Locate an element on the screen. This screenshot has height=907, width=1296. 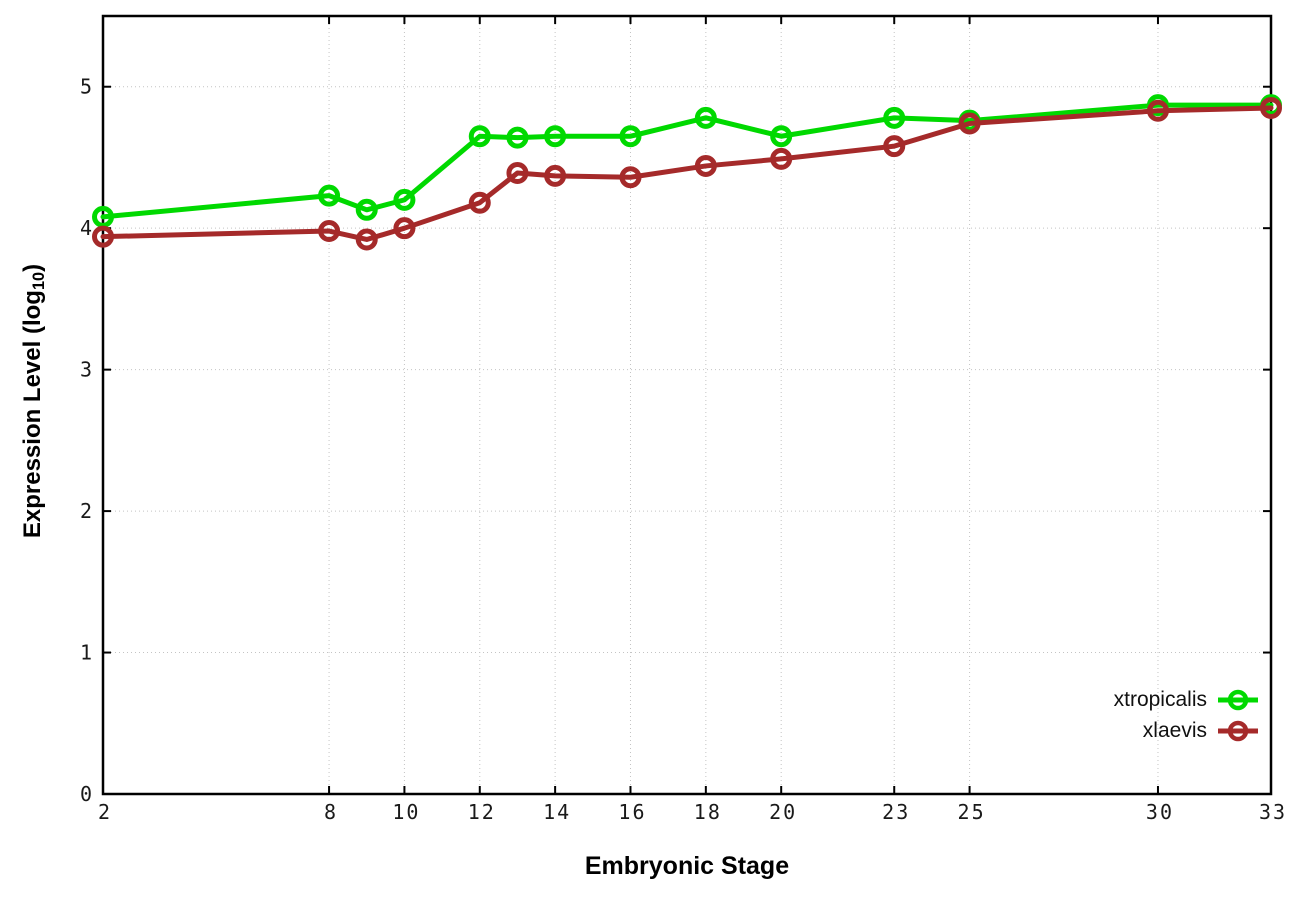
y-tick-label: 5 is located at coordinates (86, 87).